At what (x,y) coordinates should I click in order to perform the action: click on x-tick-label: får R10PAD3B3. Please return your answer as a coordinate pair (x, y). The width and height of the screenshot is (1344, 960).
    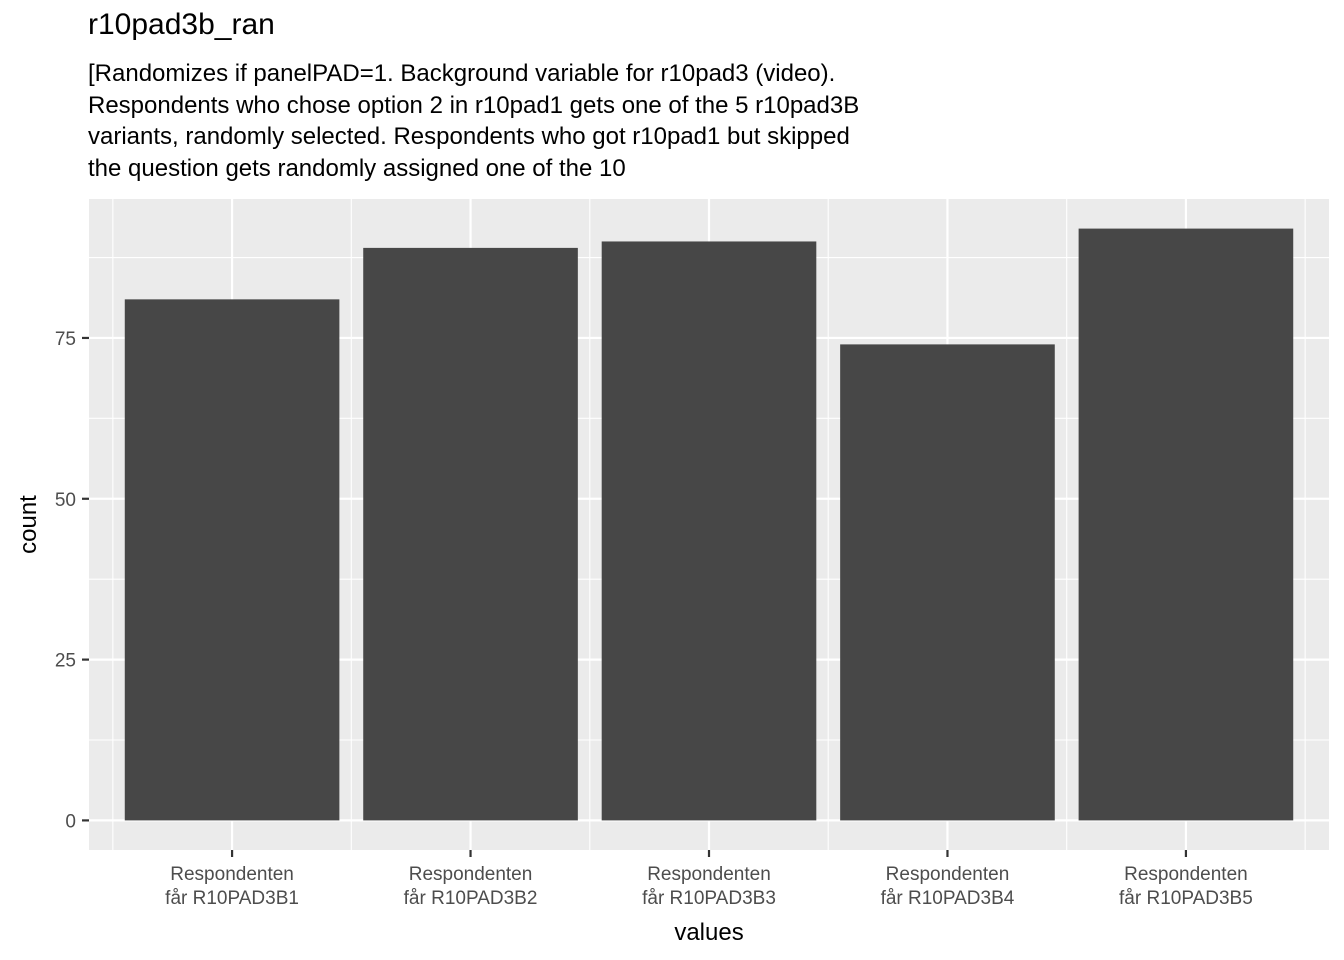
    Looking at the image, I should click on (709, 898).